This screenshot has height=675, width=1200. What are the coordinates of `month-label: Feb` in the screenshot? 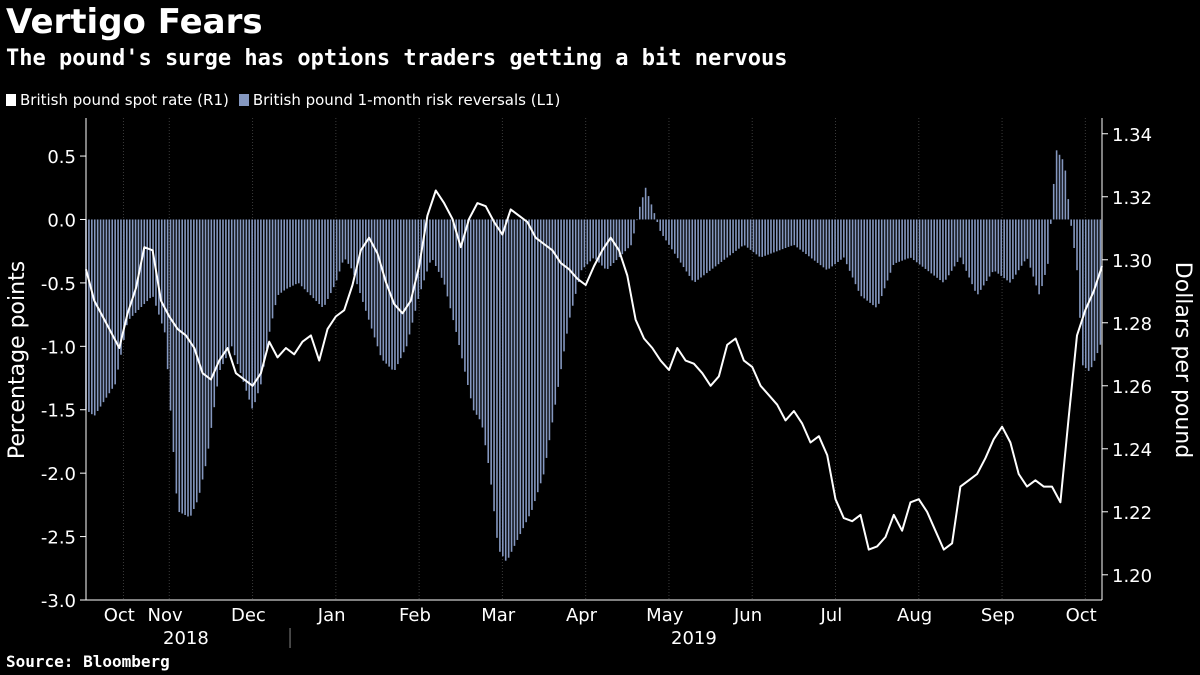 It's located at (415, 615).